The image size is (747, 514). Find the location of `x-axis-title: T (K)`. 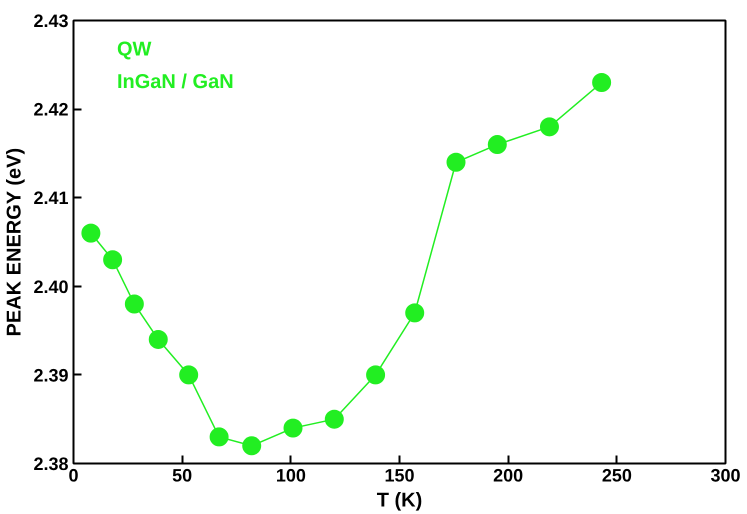

x-axis-title: T (K) is located at coordinates (399, 501).